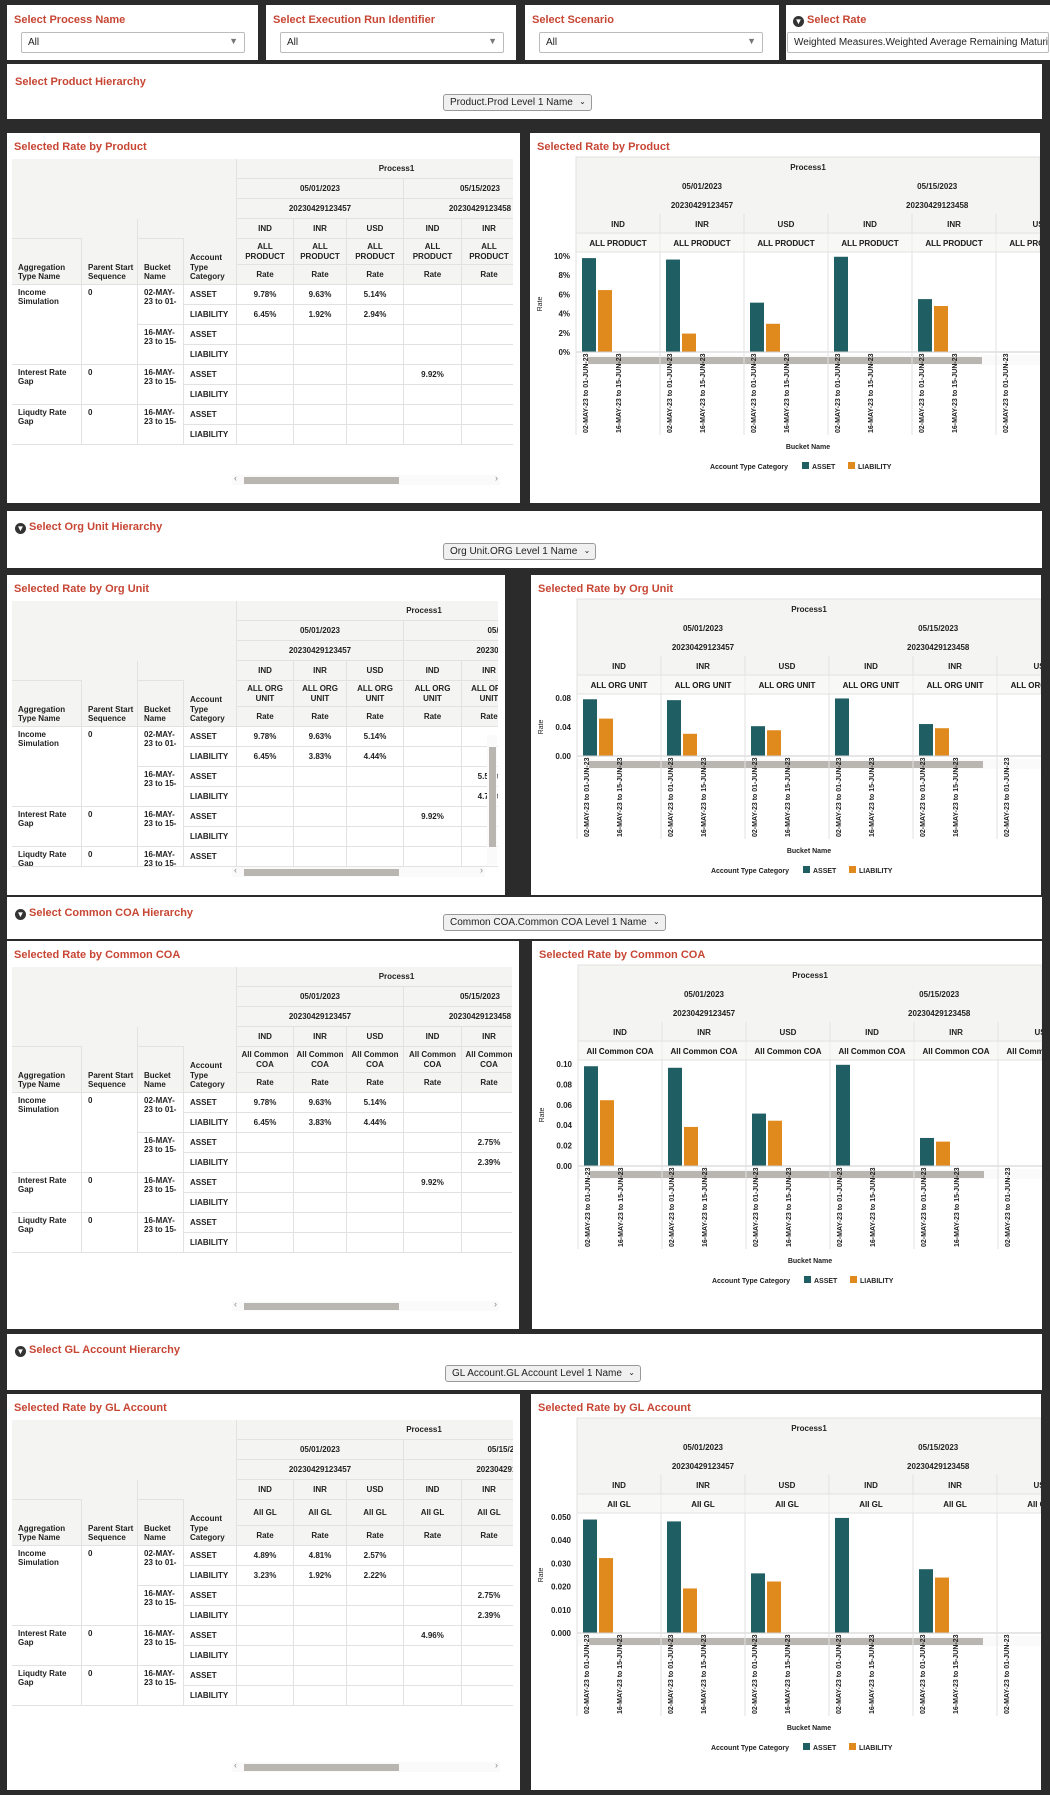  I want to click on coa-table-hscrollbar: ‹ ›, so click(365, 1305).